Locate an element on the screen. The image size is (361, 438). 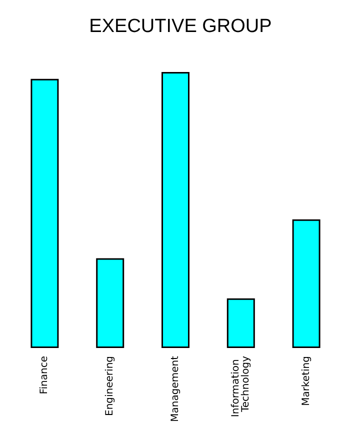
x-tick-label: Management is located at coordinates (175, 389).